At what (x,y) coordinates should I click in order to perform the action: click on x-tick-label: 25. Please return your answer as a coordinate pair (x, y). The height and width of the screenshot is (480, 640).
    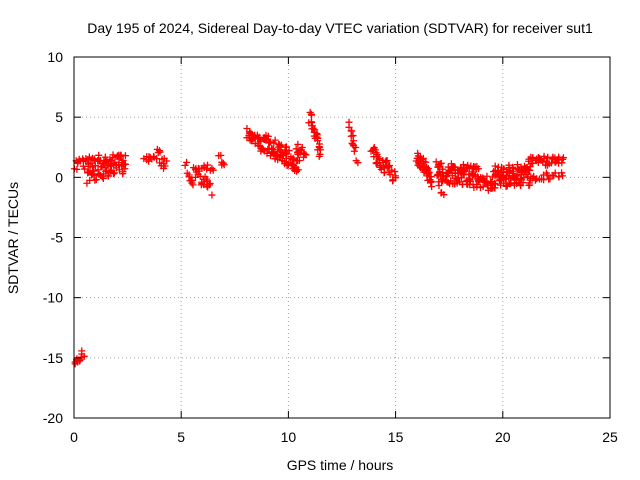
    Looking at the image, I should click on (610, 437).